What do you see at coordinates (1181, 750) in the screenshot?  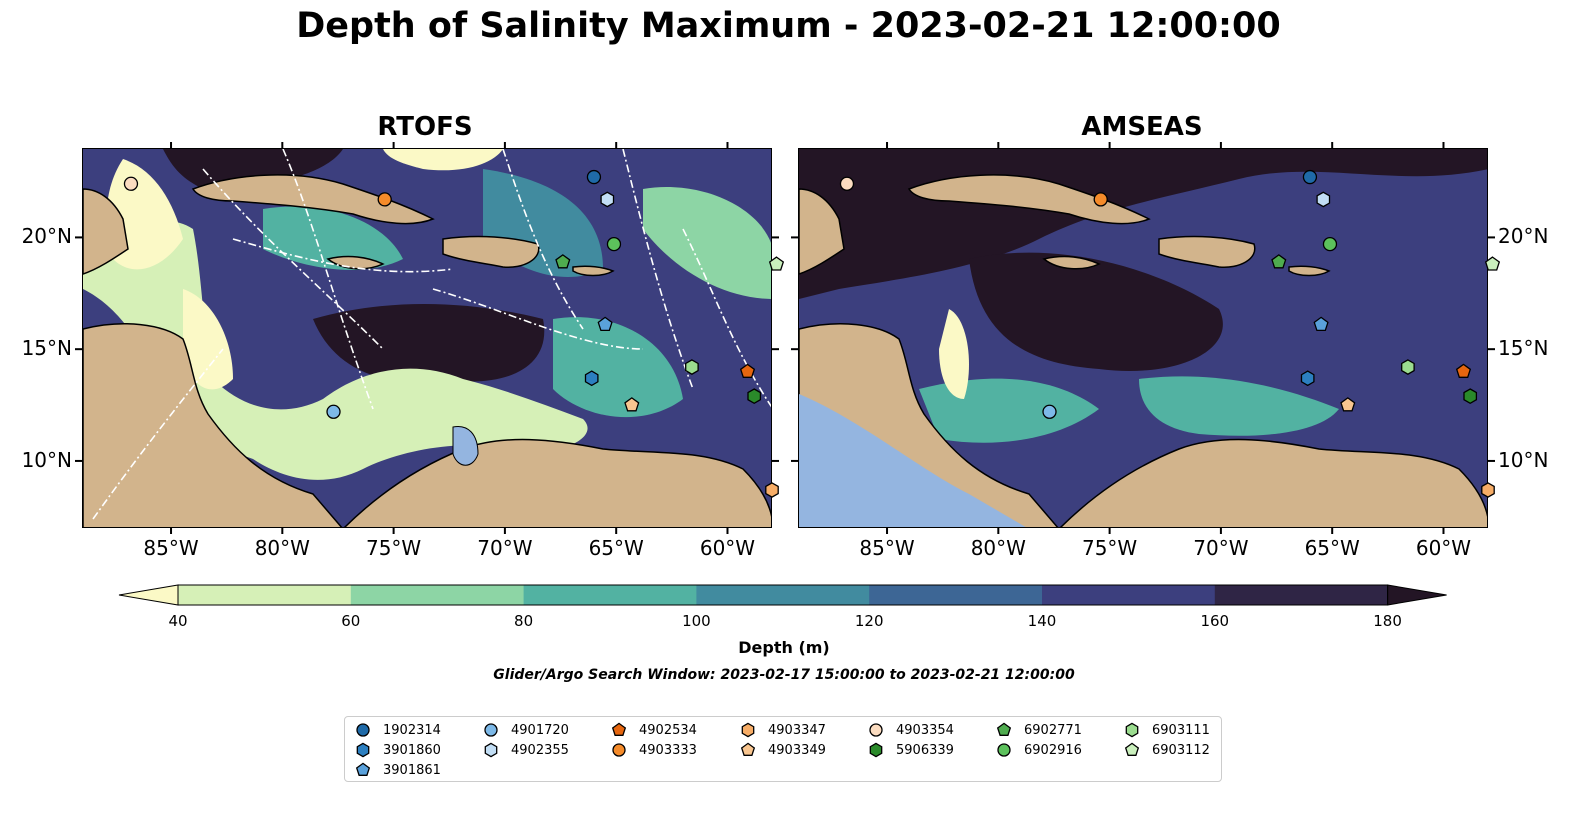 I see `legend-label: 6903112` at bounding box center [1181, 750].